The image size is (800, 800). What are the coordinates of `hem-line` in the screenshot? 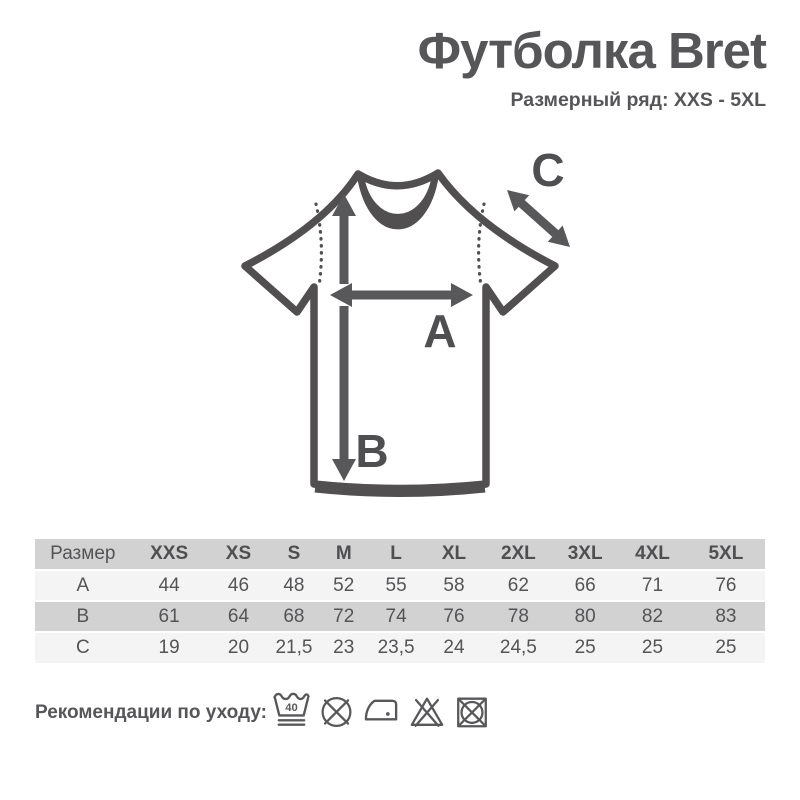 It's located at (400, 491).